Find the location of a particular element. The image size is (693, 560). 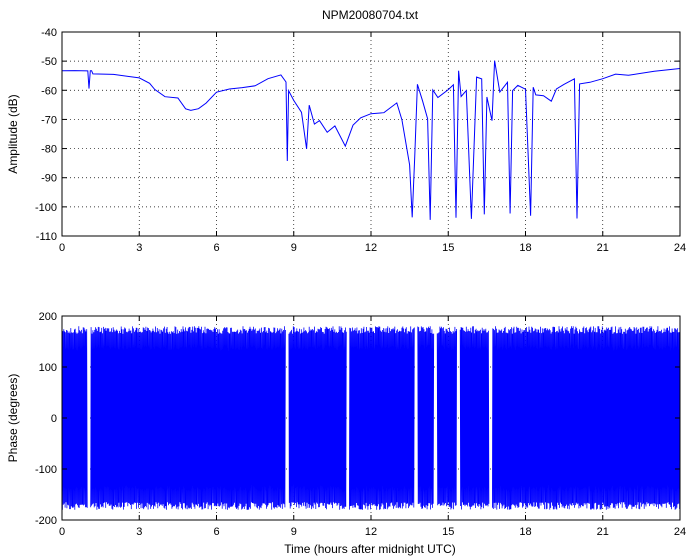

amplitude-y-tick-label: -60 is located at coordinates (49, 91).